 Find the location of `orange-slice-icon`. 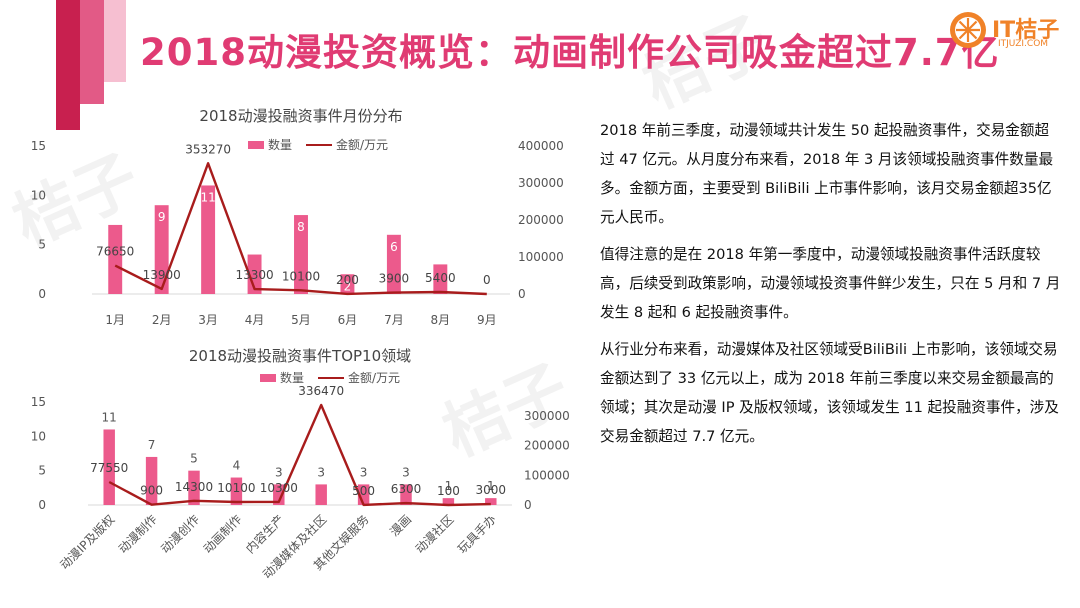

orange-slice-icon is located at coordinates (968, 30).